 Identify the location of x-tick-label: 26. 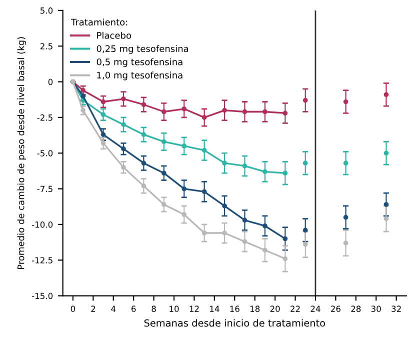
(335, 309).